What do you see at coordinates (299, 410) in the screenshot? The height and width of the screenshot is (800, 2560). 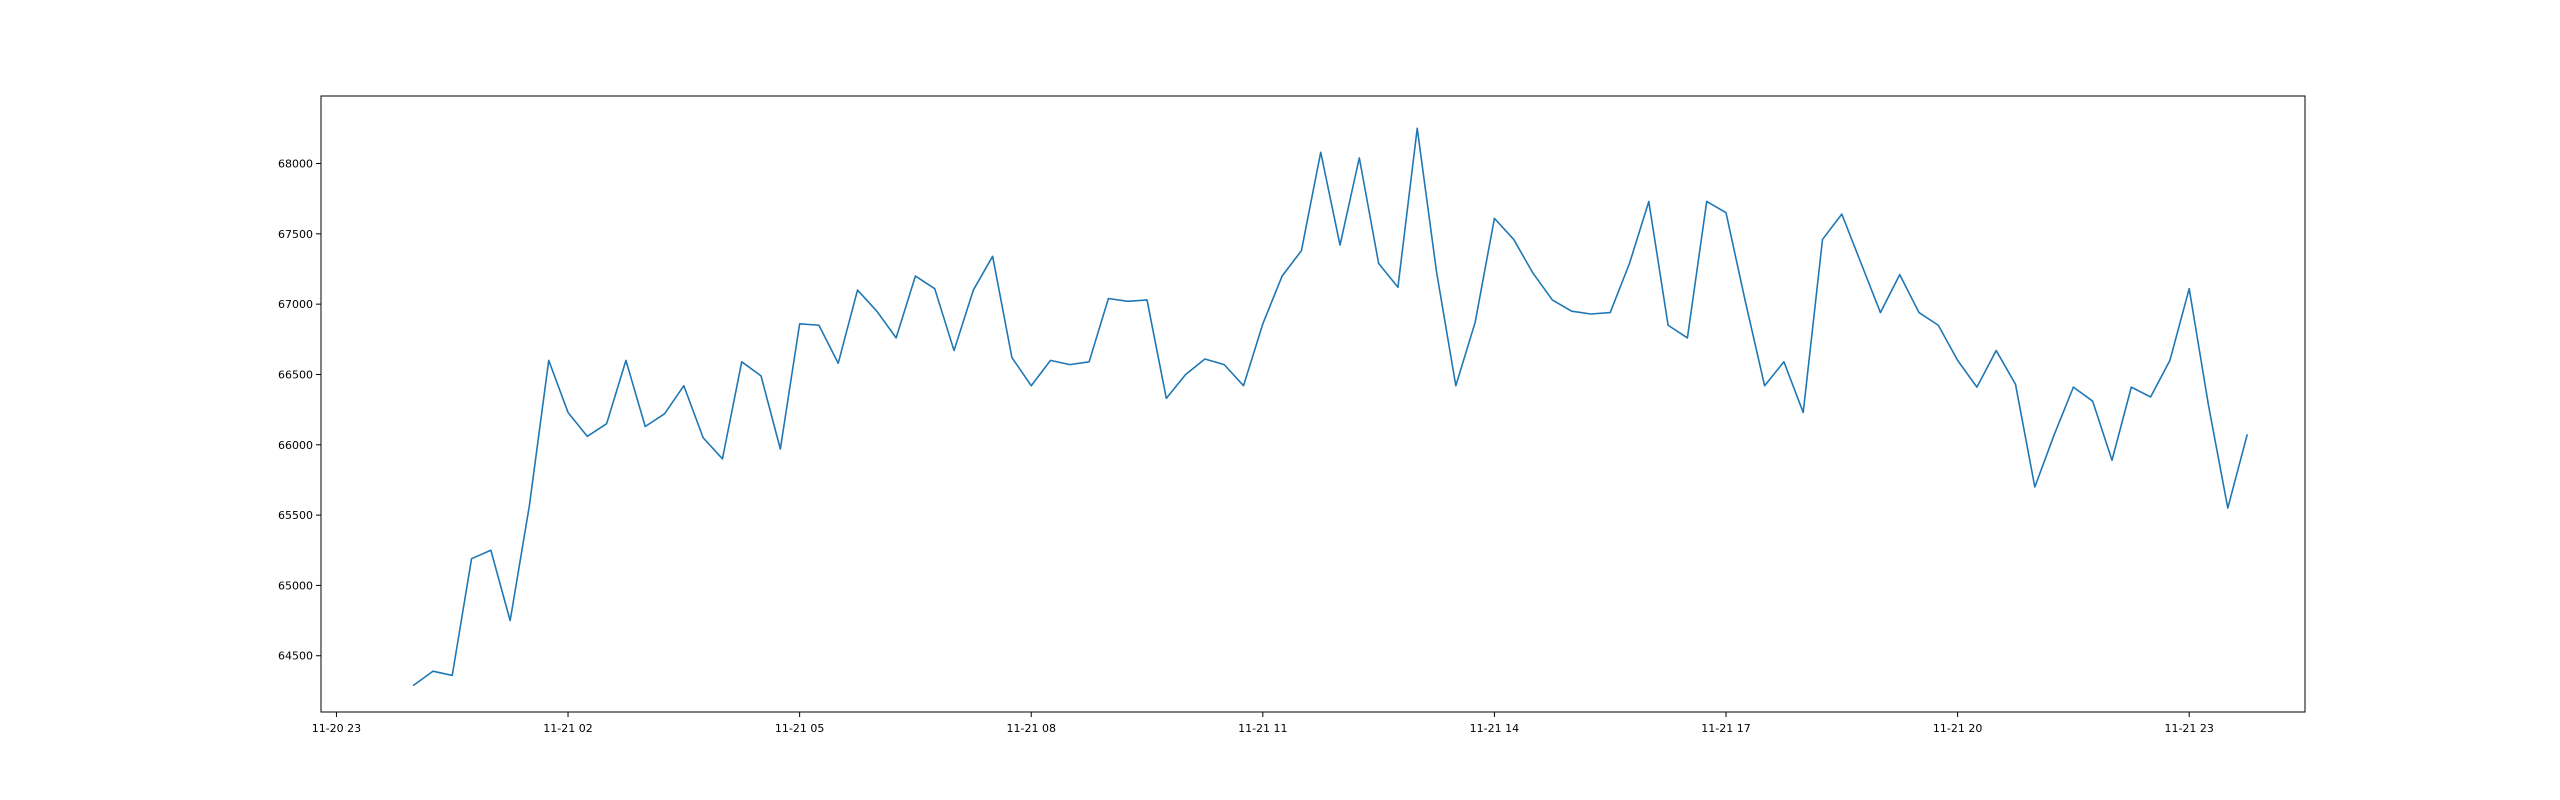 I see `y-axis: 64500 65000 65500 66000 66500 67000 67500 68000` at bounding box center [299, 410].